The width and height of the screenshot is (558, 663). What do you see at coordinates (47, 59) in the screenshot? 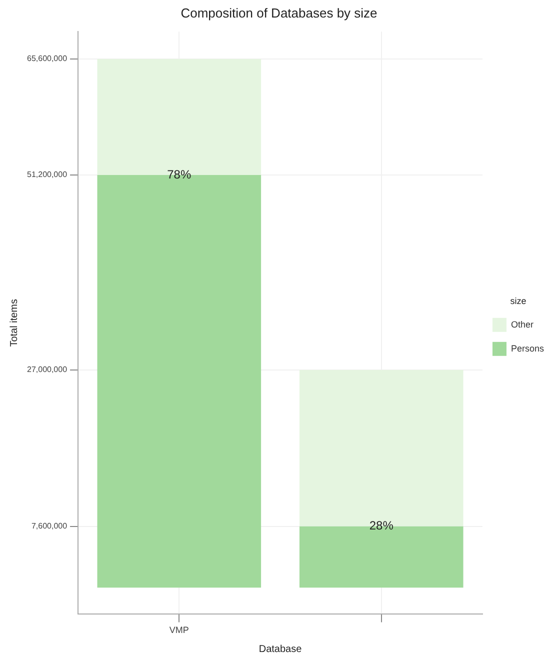
I see `y-tick-label: 65,600,000` at bounding box center [47, 59].